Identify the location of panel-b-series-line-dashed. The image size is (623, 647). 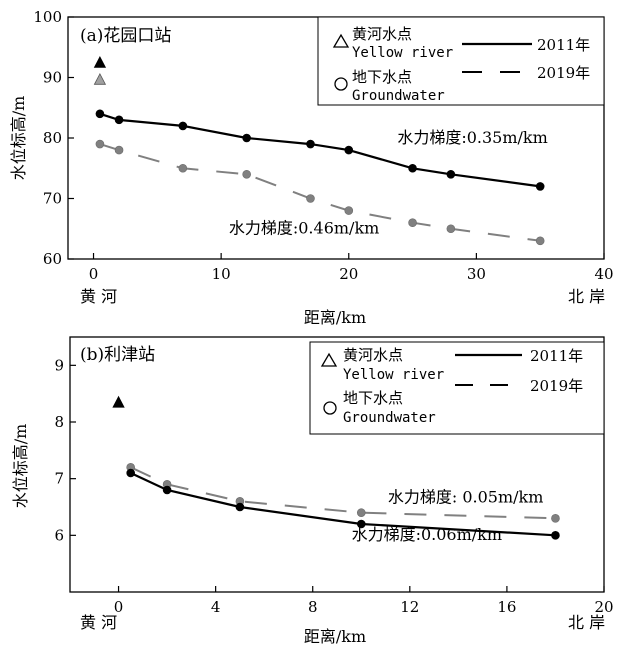
(343, 493).